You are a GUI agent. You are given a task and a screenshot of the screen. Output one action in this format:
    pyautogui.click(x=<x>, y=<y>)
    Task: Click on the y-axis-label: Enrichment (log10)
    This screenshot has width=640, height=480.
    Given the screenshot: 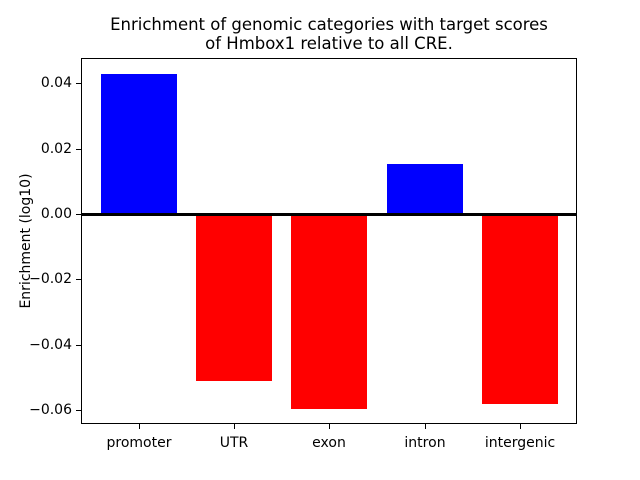 What is the action you would take?
    pyautogui.click(x=26, y=241)
    